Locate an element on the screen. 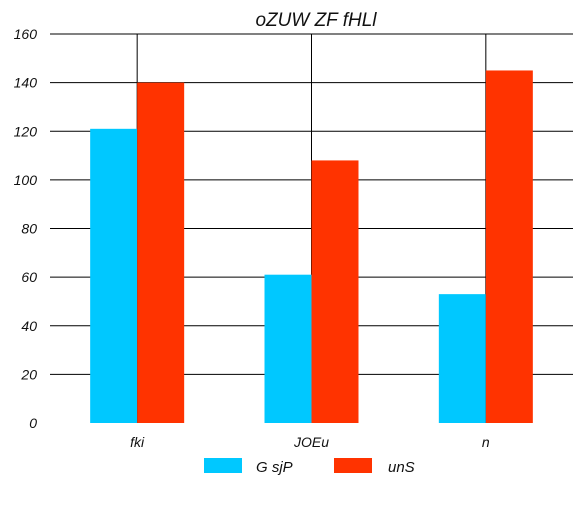  x-tick-label: JOEu is located at coordinates (311, 442).